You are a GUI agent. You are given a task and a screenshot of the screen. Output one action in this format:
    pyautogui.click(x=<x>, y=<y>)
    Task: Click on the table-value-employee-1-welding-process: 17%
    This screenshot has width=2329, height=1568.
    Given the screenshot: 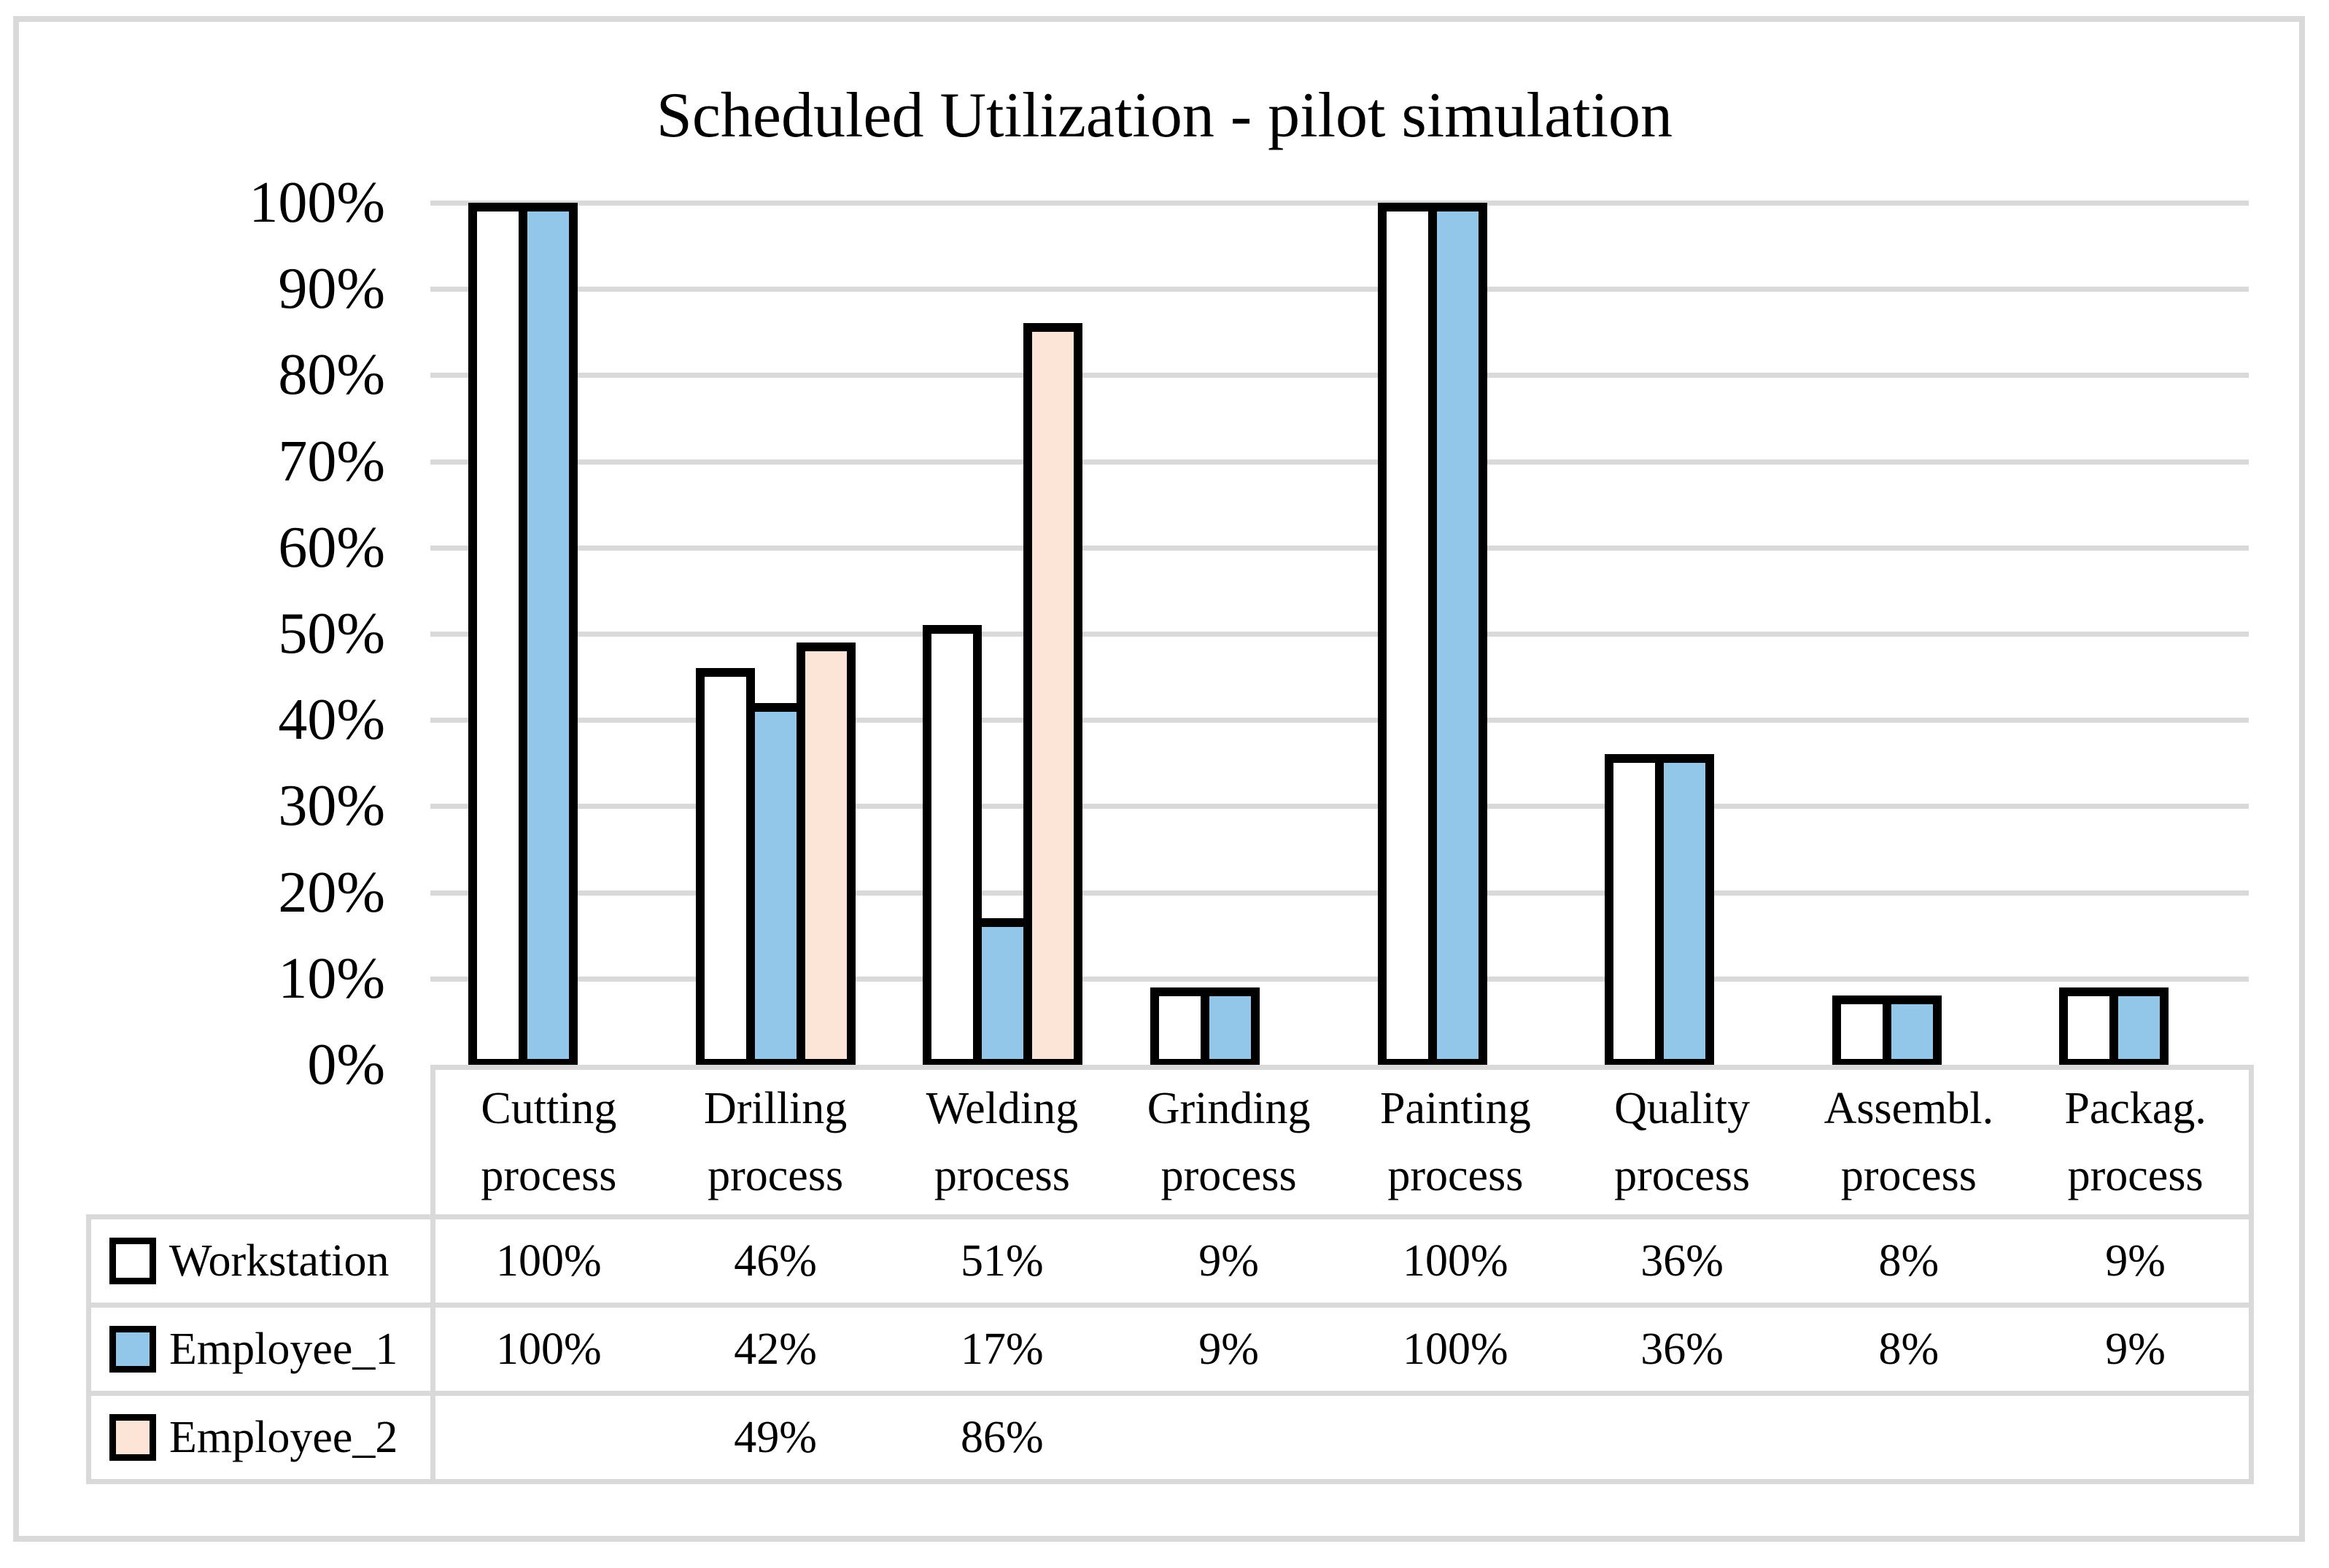 What is the action you would take?
    pyautogui.click(x=1002, y=1349)
    